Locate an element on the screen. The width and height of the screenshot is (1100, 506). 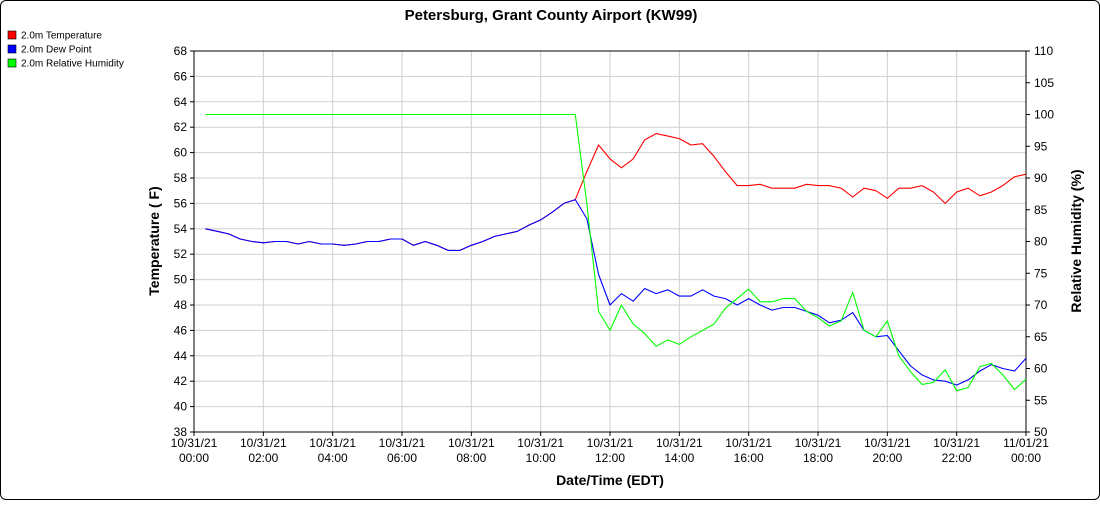
y-left-tick-label: 38 is located at coordinates (181, 432).